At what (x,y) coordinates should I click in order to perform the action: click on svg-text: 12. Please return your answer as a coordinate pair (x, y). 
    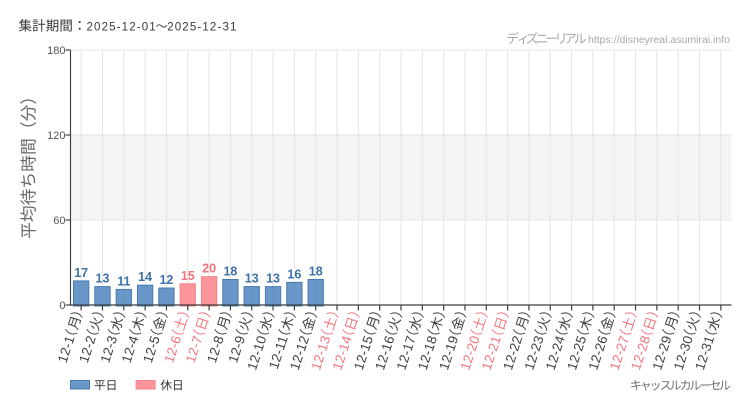
    Looking at the image, I should click on (166, 280).